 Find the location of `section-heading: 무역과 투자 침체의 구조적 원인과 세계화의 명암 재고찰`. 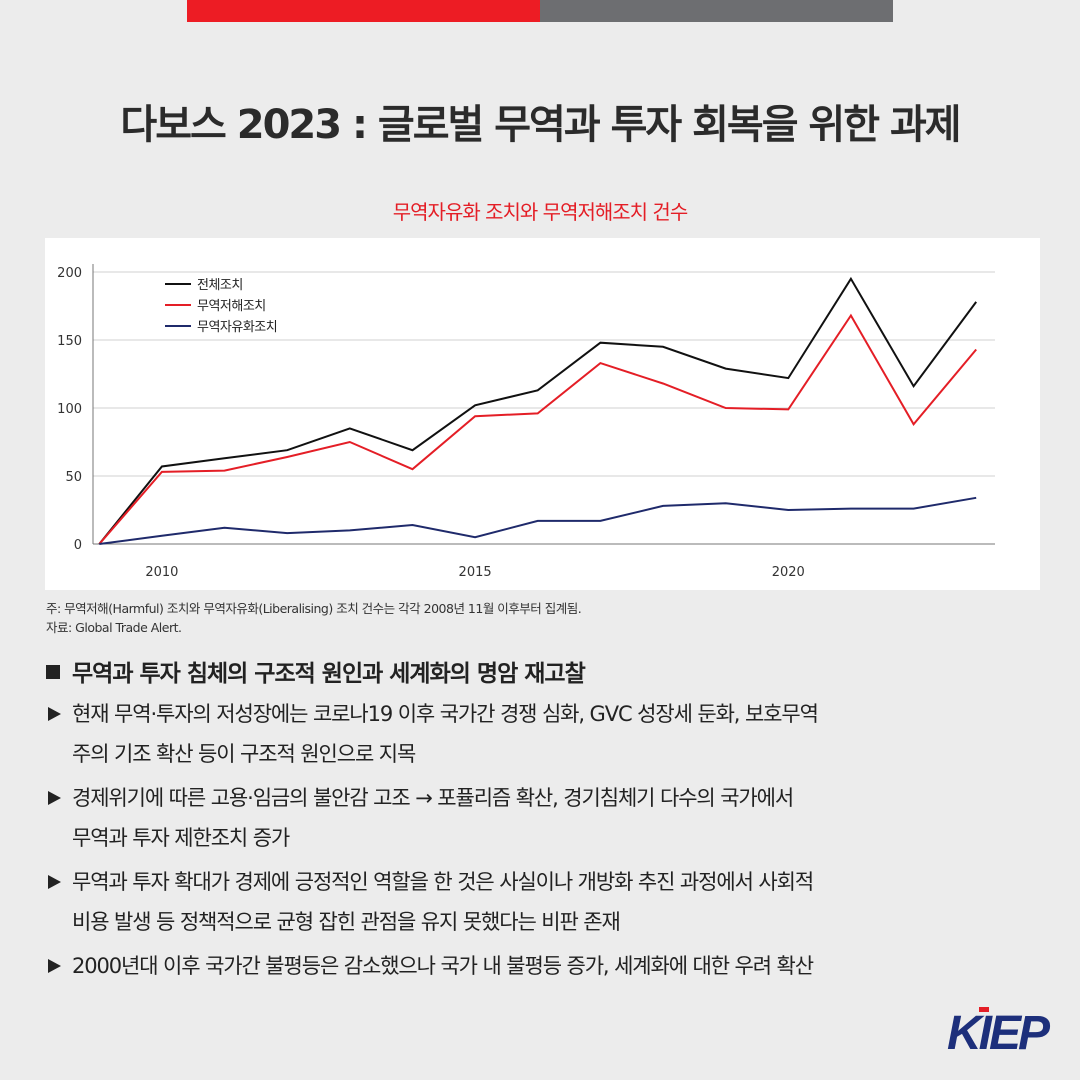

section-heading: 무역과 투자 침체의 구조적 원인과 세계화의 명암 재고찰 is located at coordinates (316, 671).